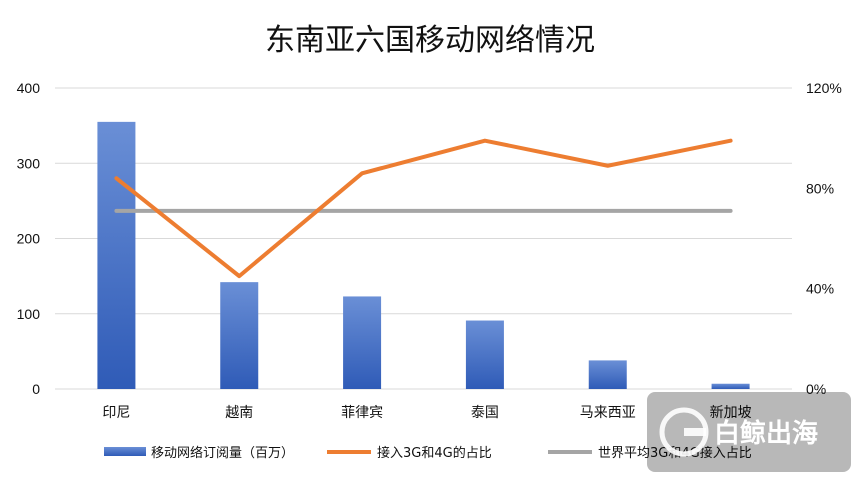 This screenshot has height=481, width=859. Describe the element at coordinates (820, 289) in the screenshot. I see `y-right-tick-label: 40%` at that location.